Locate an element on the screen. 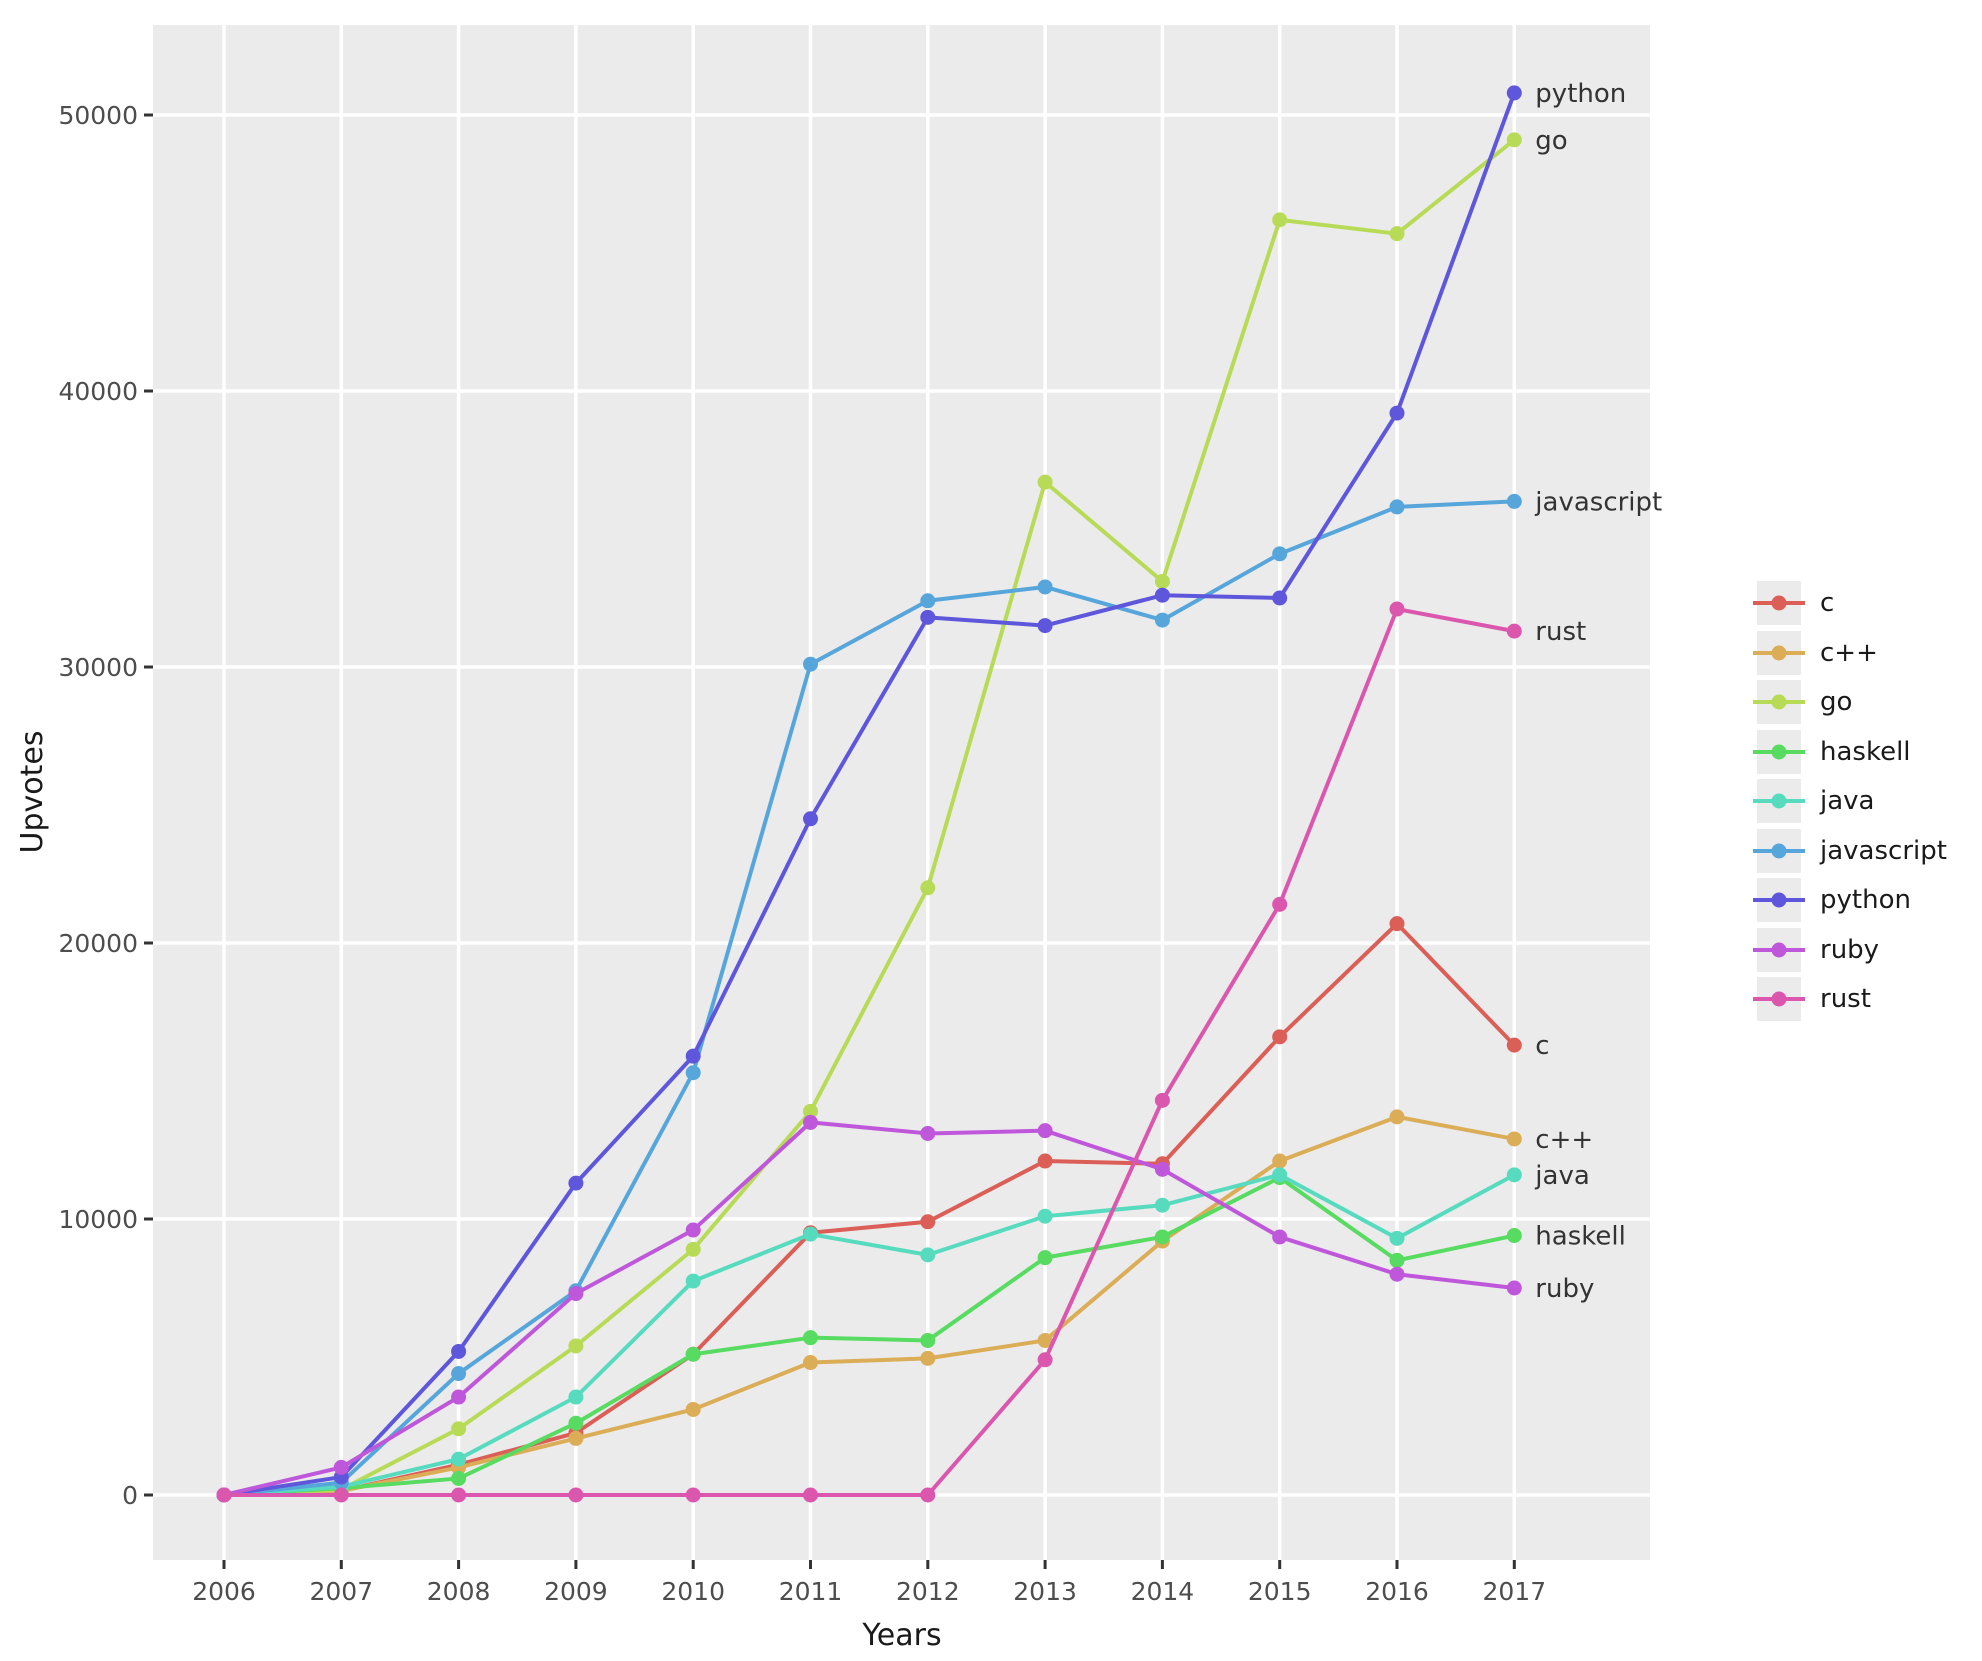 This screenshot has height=1661, width=1982. data-point-java-2016 is located at coordinates (1397, 1238).